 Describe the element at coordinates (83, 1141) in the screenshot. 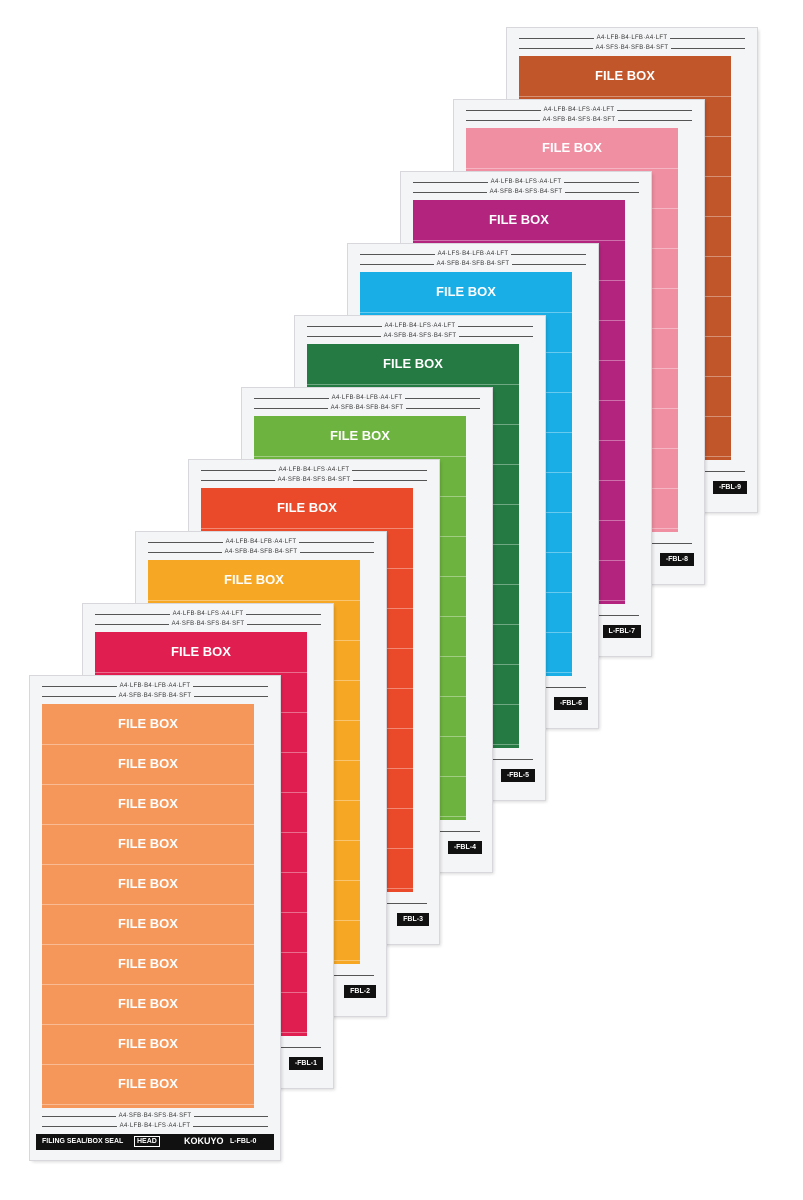

I see `footer-title: FILING SEAL/BOX SEAL` at that location.